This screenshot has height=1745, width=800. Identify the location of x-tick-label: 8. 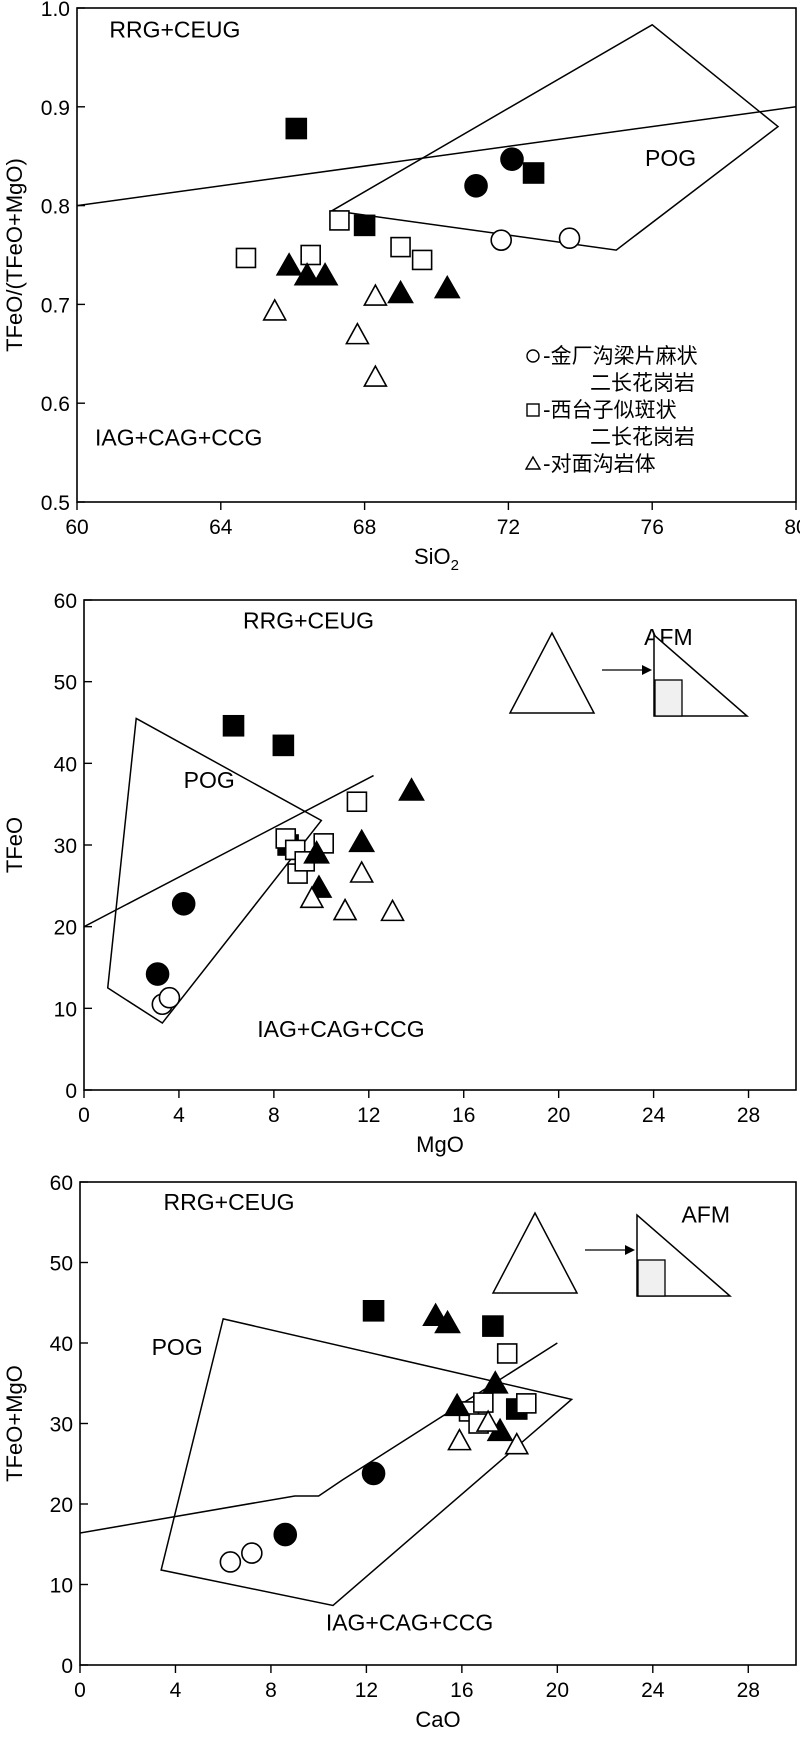
(274, 1115).